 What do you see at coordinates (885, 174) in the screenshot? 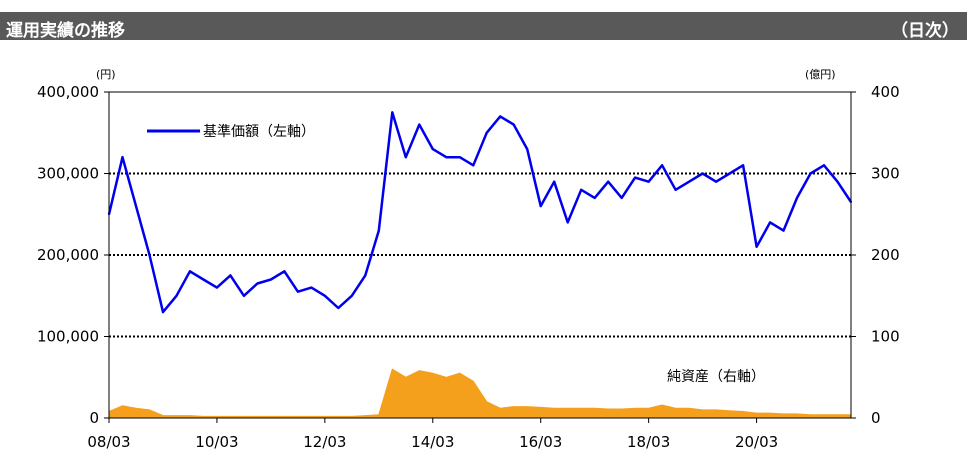
I see `right-tick-label: 300` at bounding box center [885, 174].